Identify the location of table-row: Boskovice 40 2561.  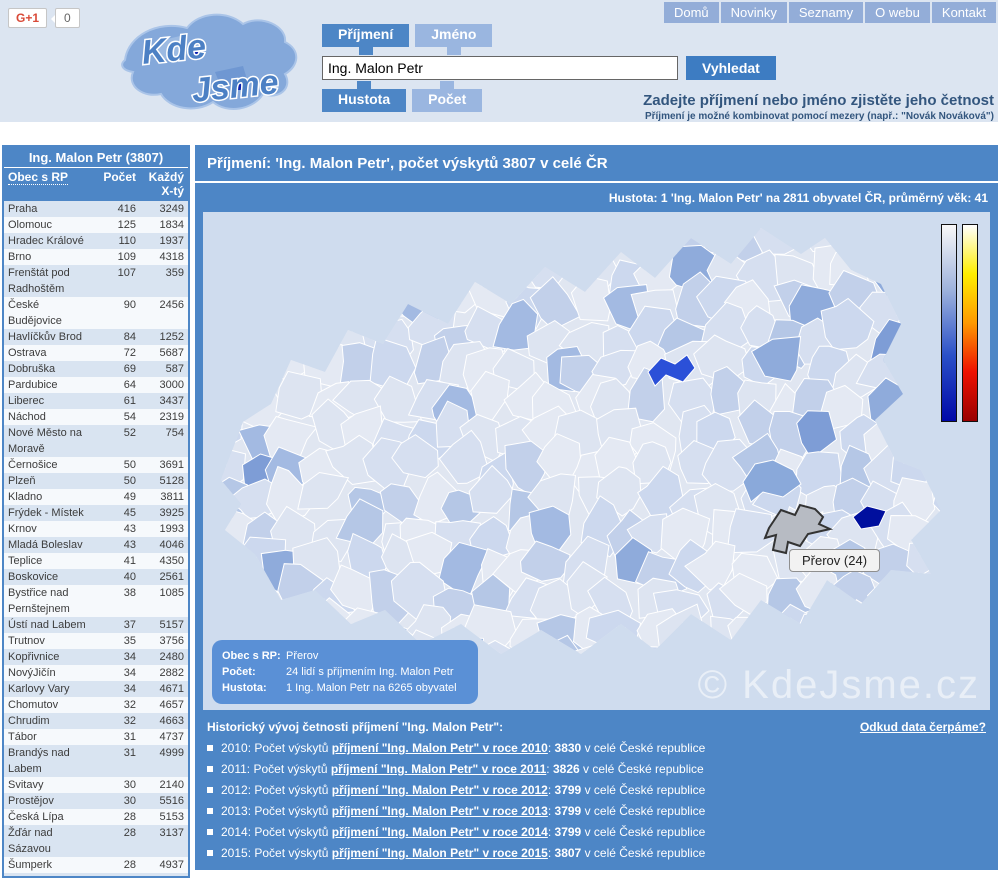
(96, 577).